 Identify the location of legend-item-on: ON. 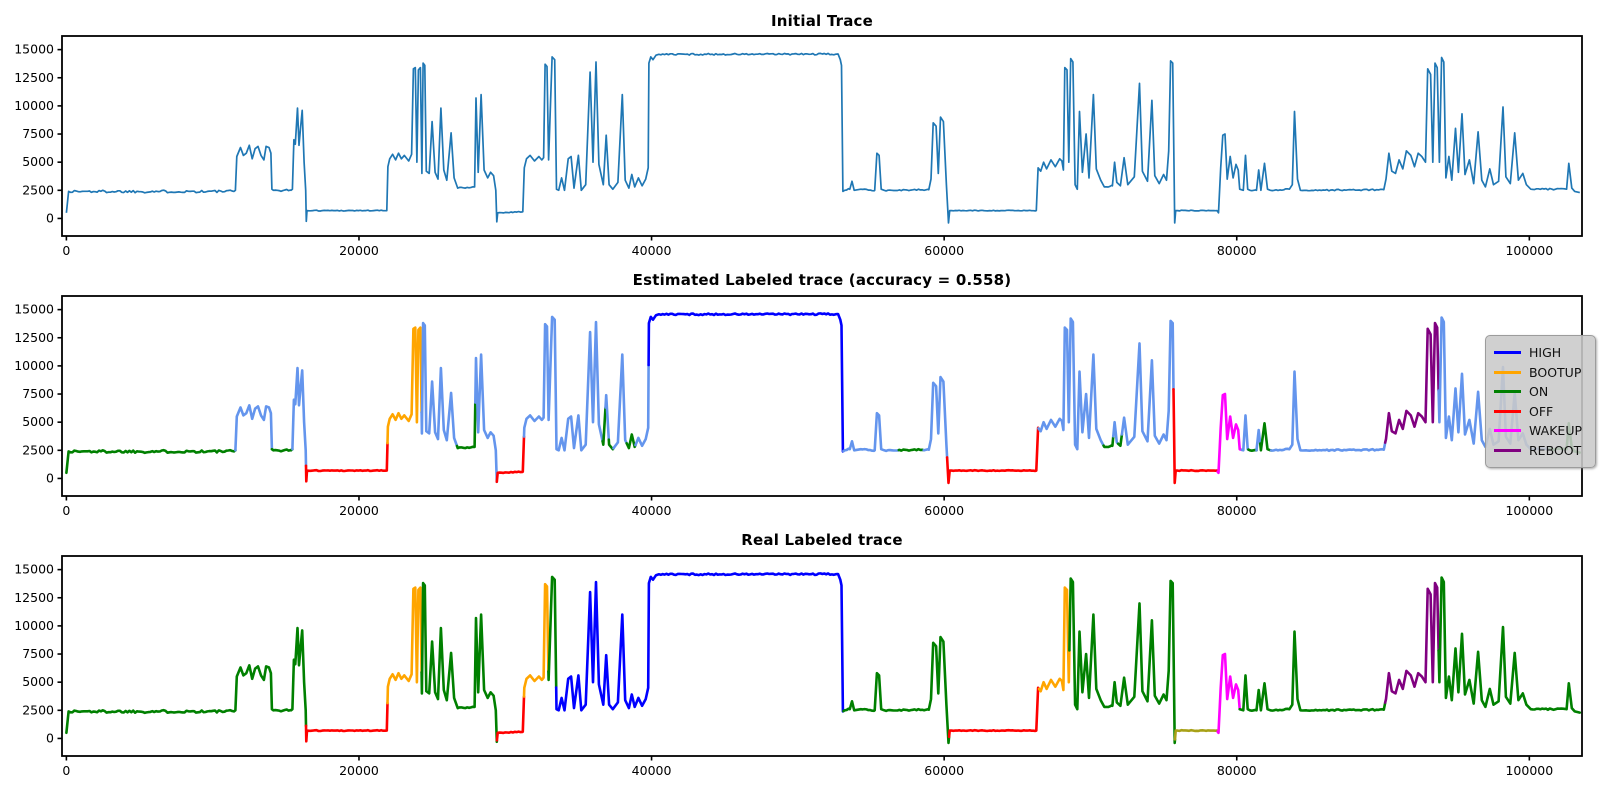
(1541, 392).